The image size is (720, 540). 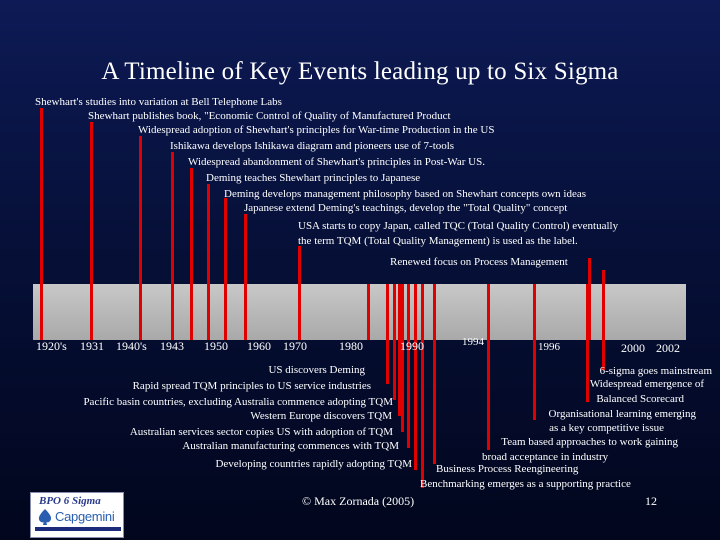 I want to click on event-process-management: Renewed focus on Process Management, so click(x=479, y=262).